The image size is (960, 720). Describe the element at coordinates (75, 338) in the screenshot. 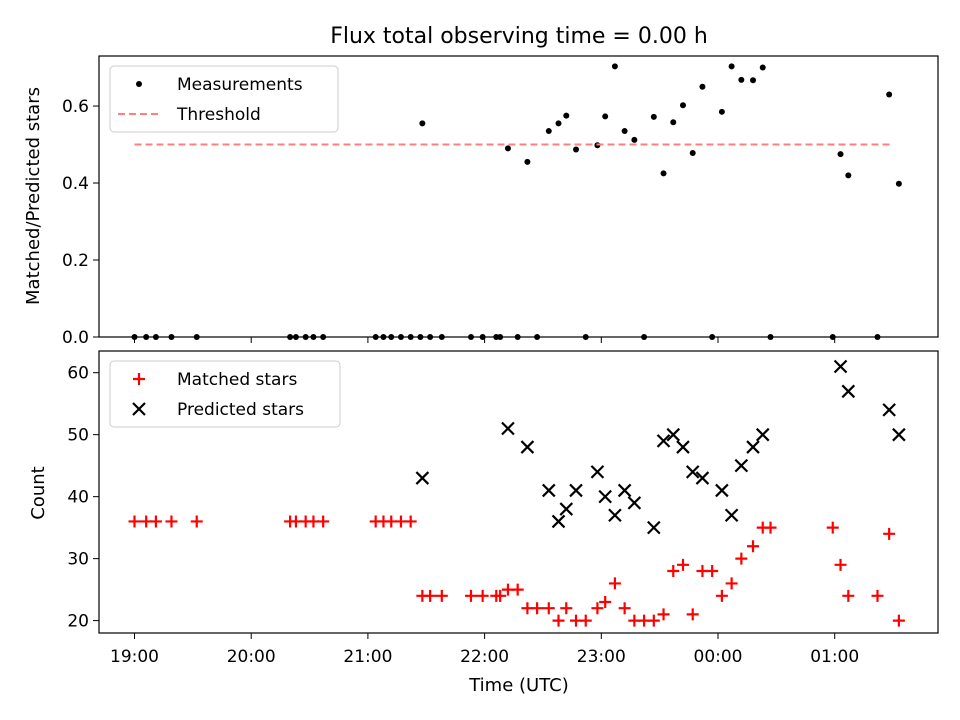

I see `top-y-tick-label: 0.0` at that location.